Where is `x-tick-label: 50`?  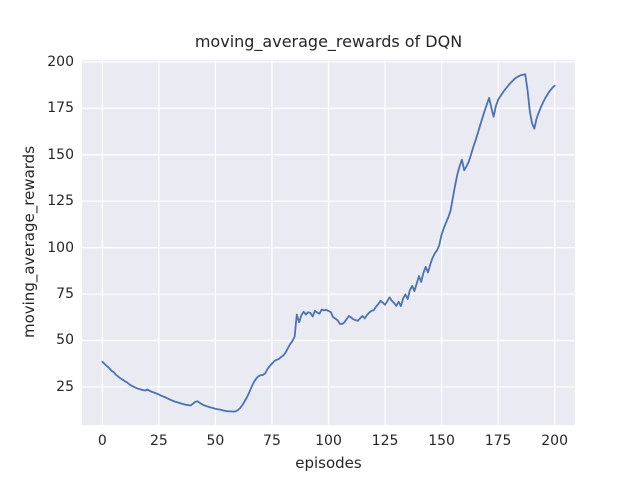 x-tick-label: 50 is located at coordinates (215, 441).